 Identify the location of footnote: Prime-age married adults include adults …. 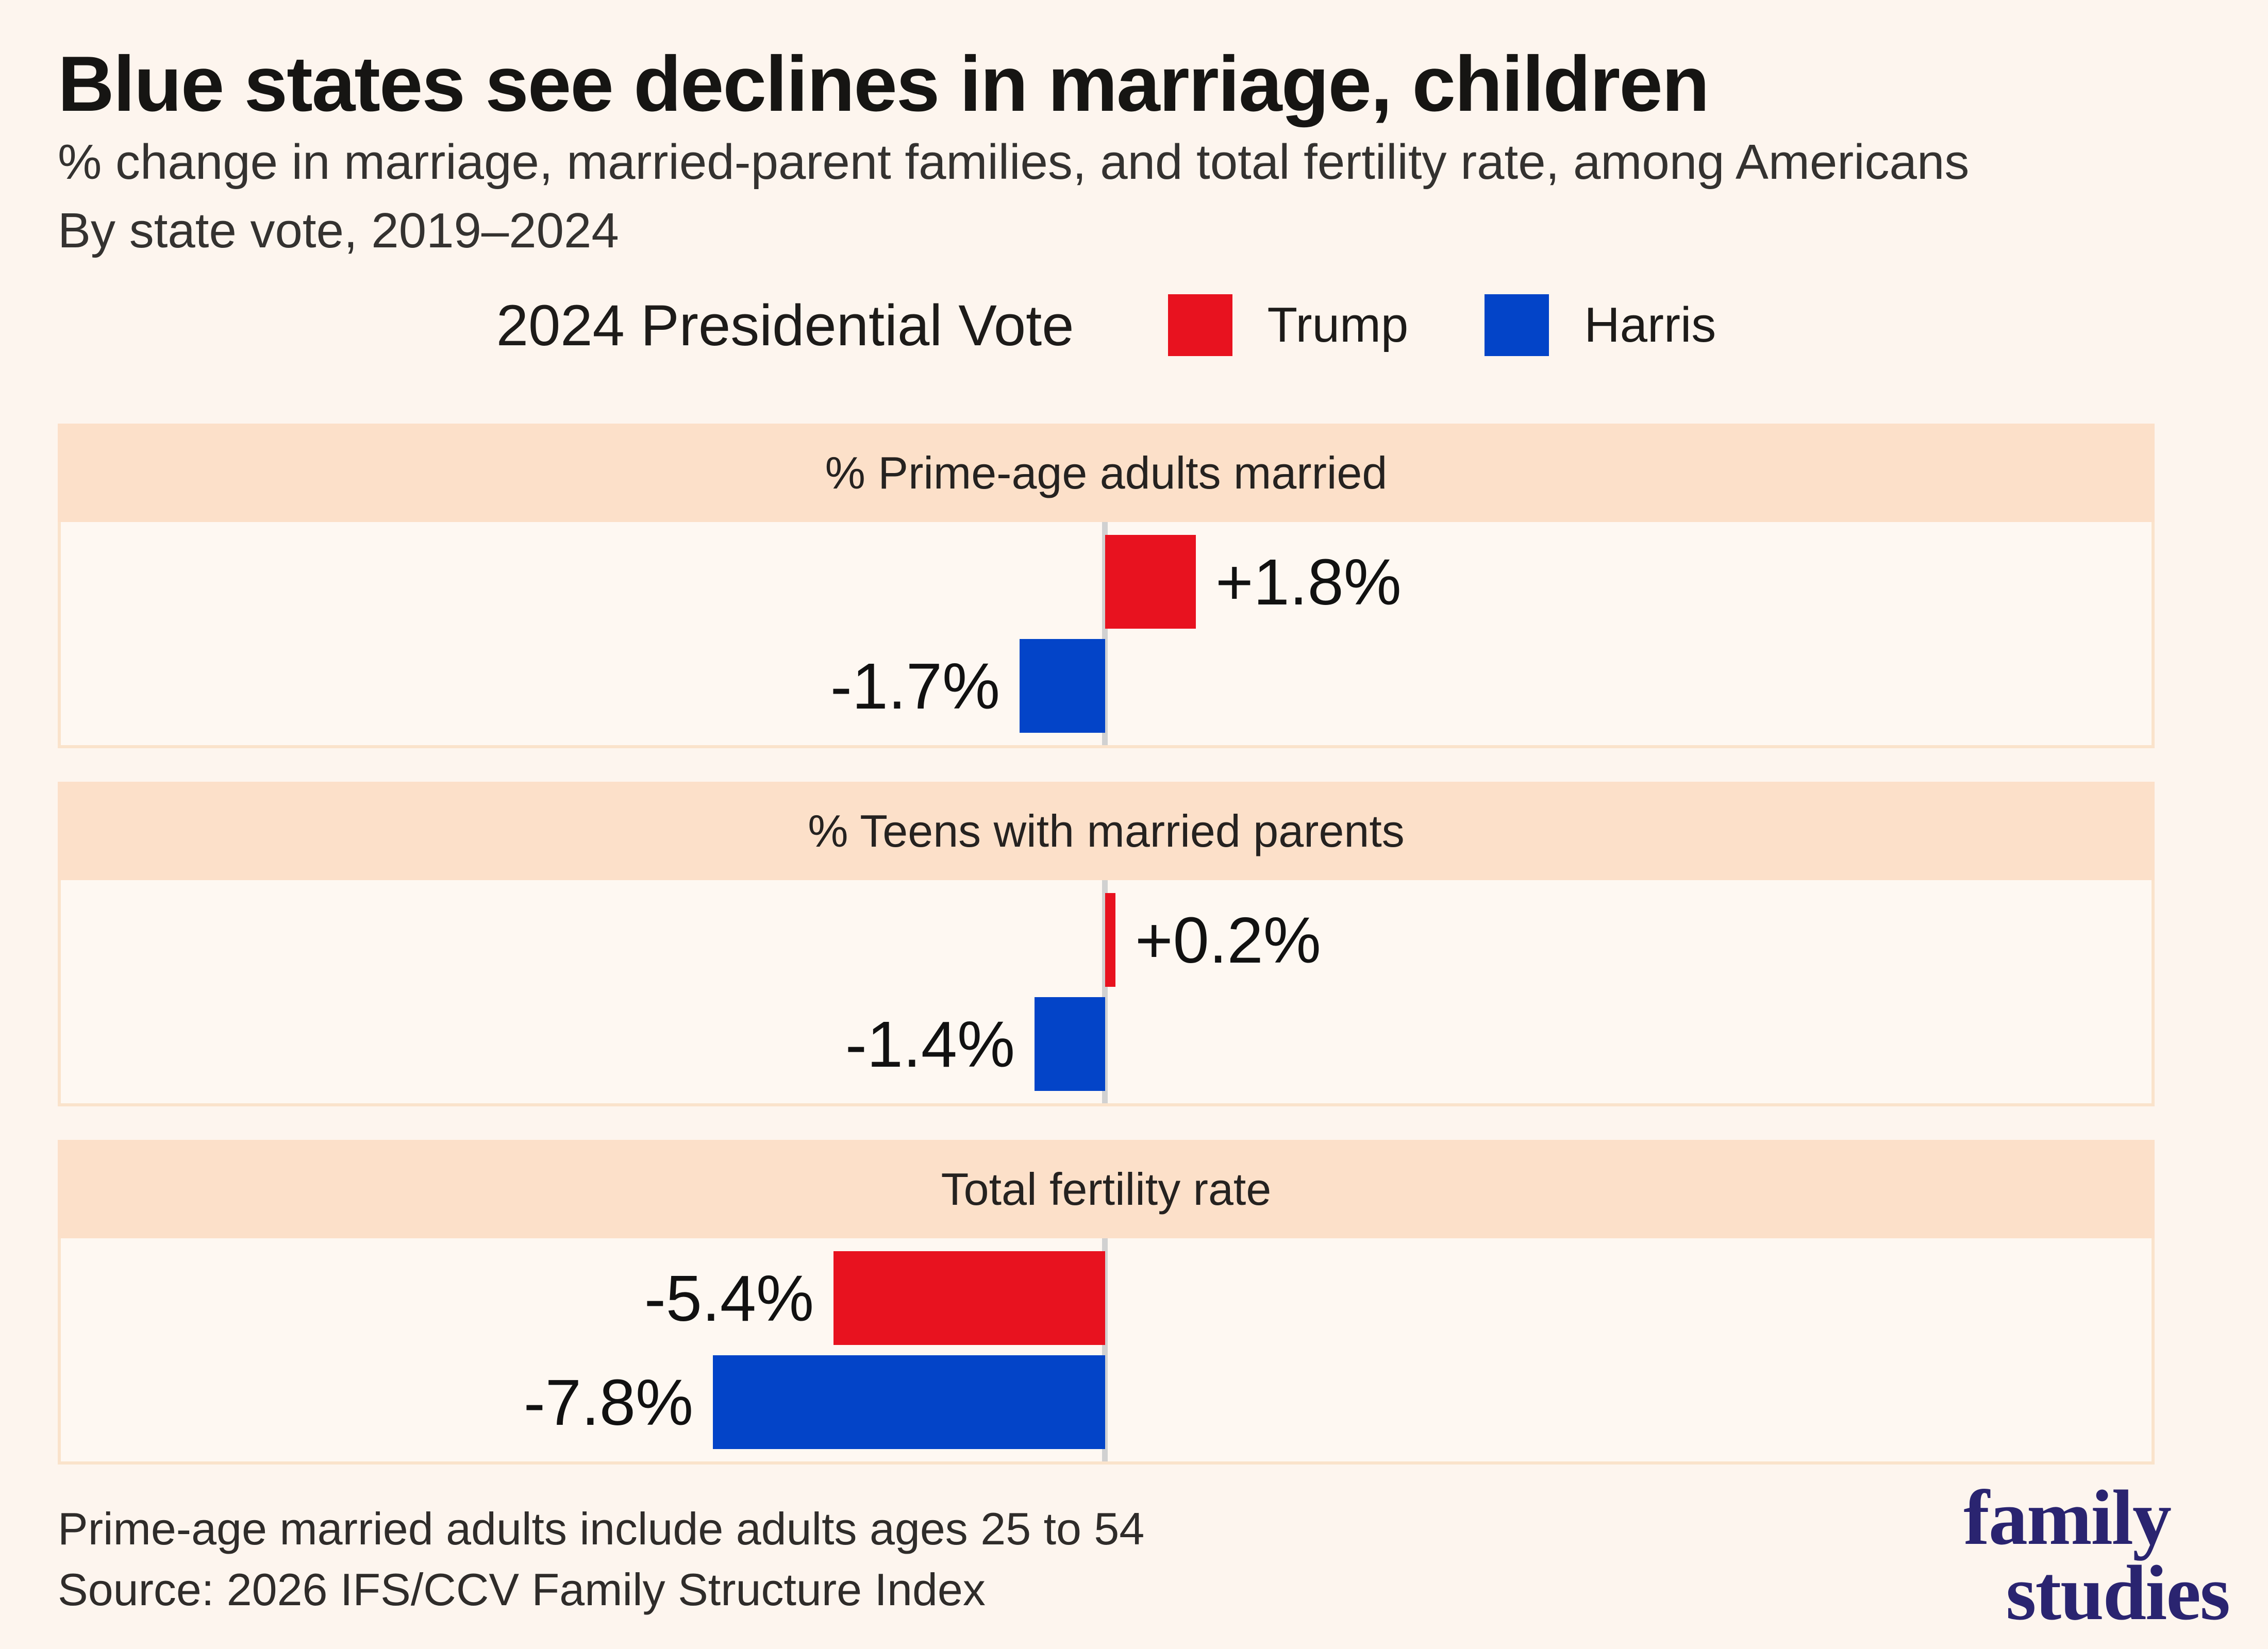
(601, 1559).